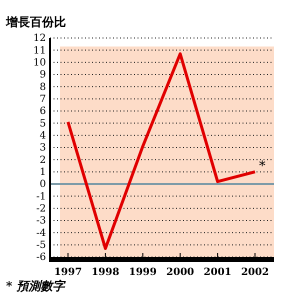 This screenshot has width=300, height=308. I want to click on y-tick-label: 12, so click(39, 38).